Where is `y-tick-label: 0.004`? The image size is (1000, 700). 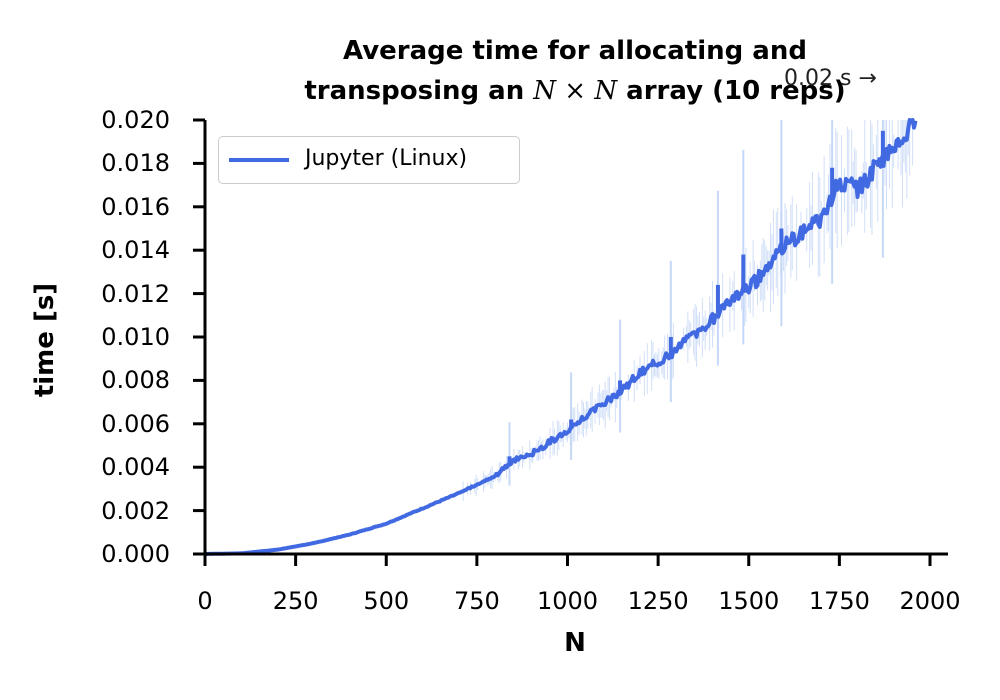
y-tick-label: 0.004 is located at coordinates (135, 467).